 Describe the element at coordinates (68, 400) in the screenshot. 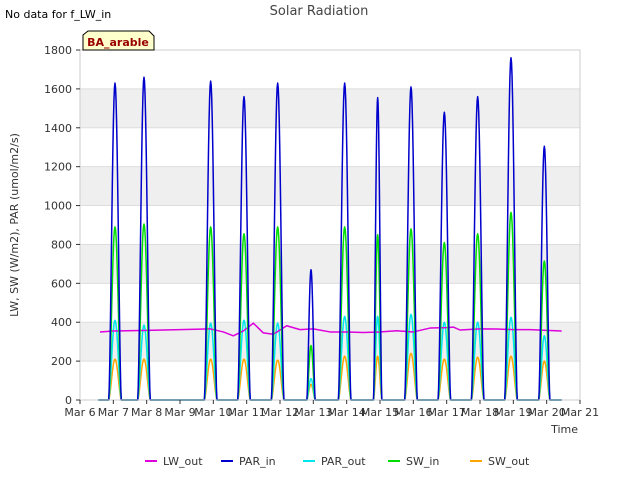

I see `y-tick-label: 0` at that location.